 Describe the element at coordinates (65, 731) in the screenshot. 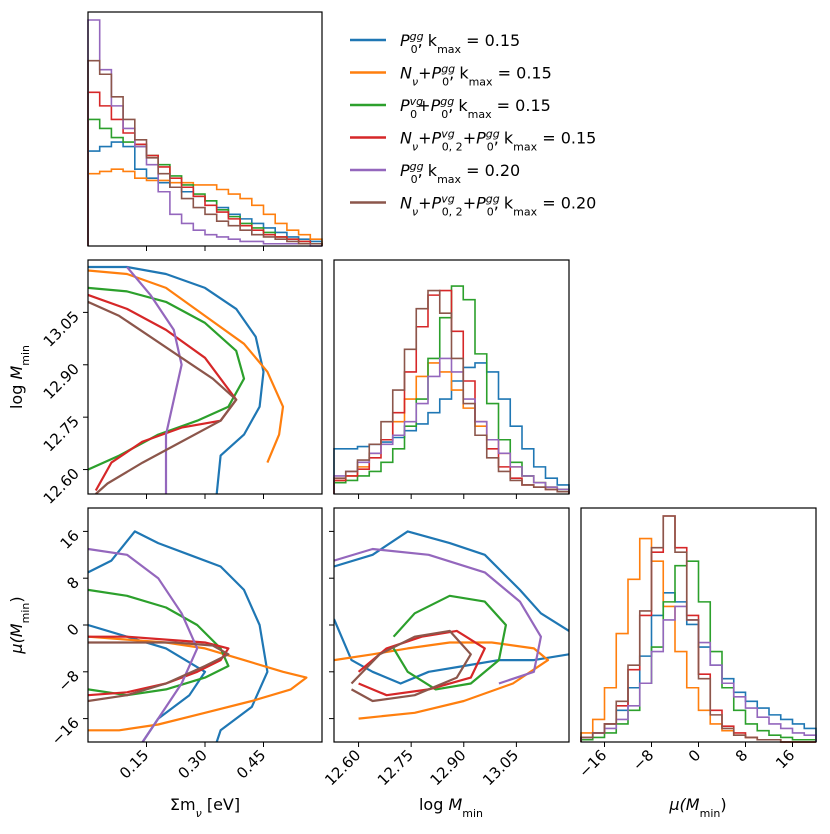

I see `mnu-mu-ytick-label: −16` at that location.